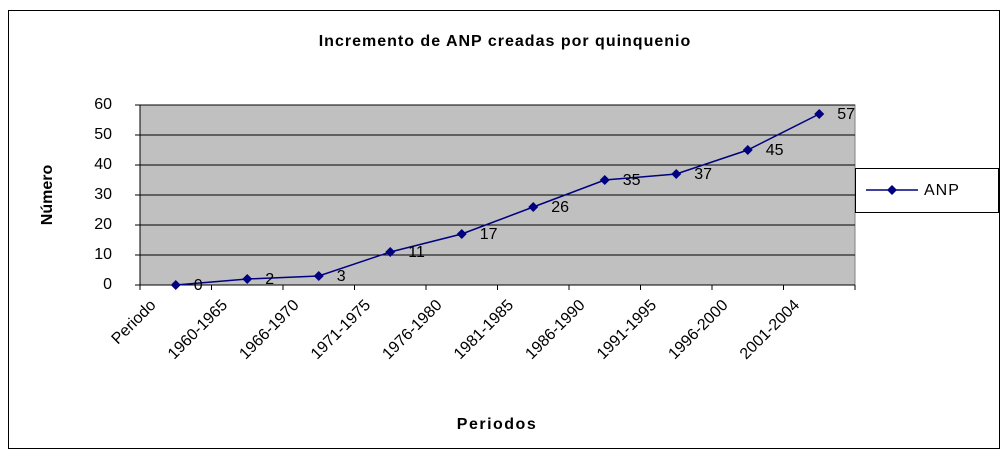 Image resolution: width=1008 pixels, height=459 pixels. Describe the element at coordinates (103, 194) in the screenshot. I see `y-tick-label: 30` at that location.